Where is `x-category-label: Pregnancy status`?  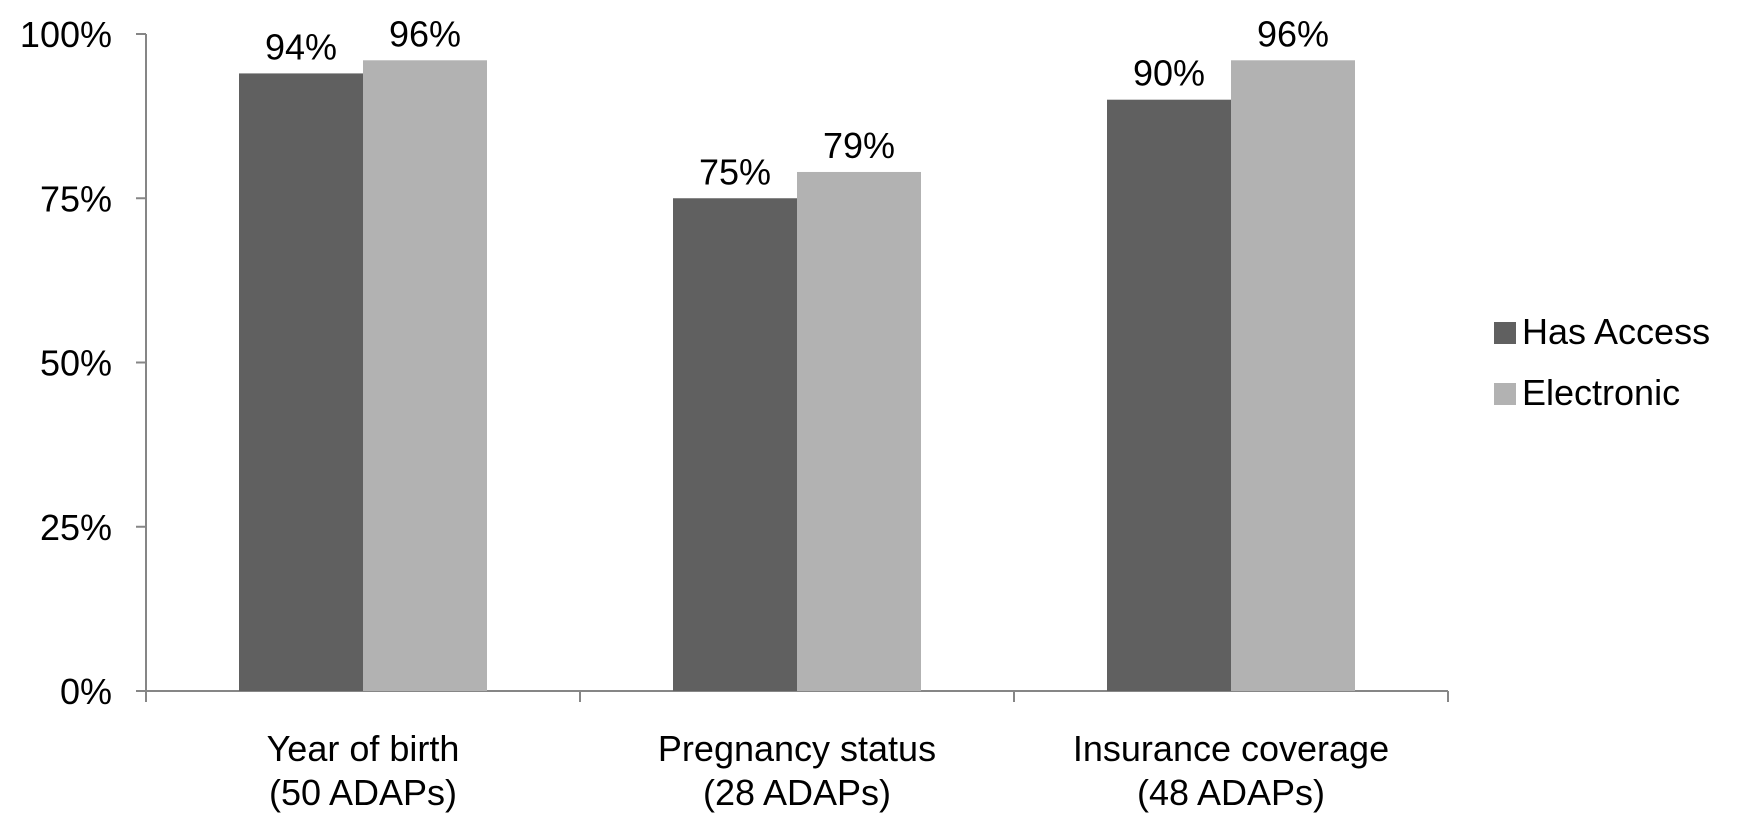
x-category-label: Pregnancy status is located at coordinates (797, 748).